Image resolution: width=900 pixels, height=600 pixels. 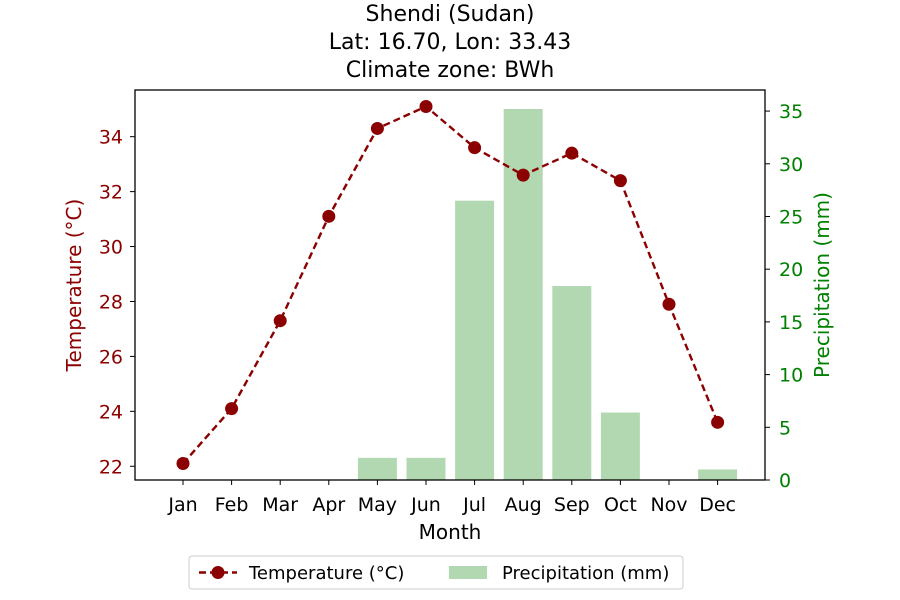 I want to click on x-axis-label: Month, so click(x=450, y=532).